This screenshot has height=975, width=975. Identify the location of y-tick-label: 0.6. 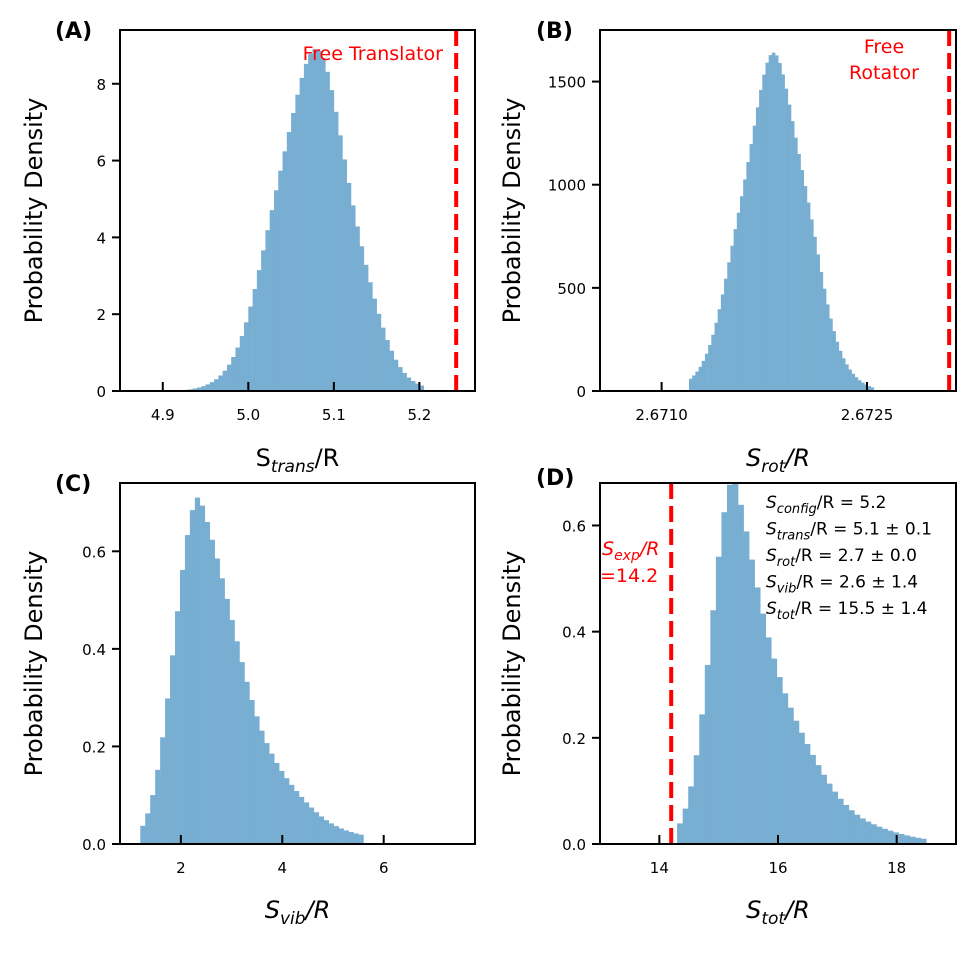
(94, 552).